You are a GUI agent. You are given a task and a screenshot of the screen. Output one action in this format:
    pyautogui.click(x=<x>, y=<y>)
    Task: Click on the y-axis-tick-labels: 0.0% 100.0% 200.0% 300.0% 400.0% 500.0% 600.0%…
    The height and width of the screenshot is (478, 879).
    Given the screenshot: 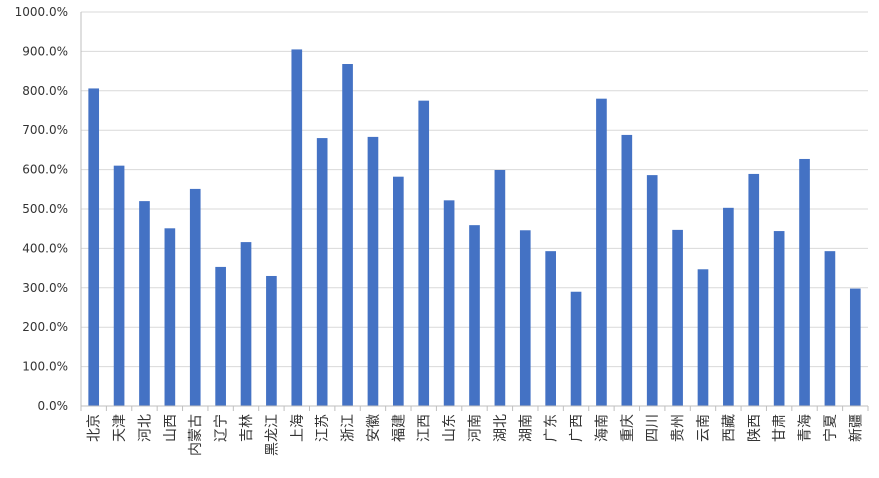 What is the action you would take?
    pyautogui.click(x=41, y=209)
    